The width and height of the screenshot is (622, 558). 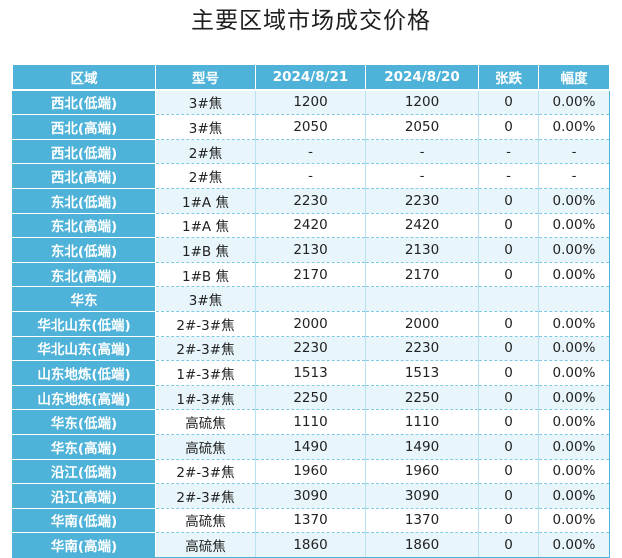 I want to click on price-previous-cell, so click(x=422, y=299).